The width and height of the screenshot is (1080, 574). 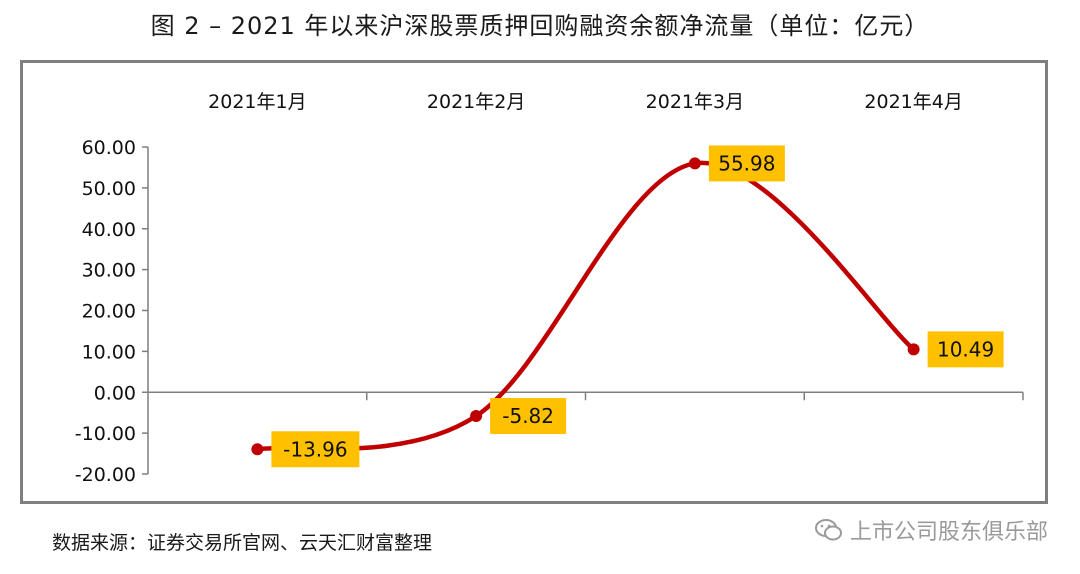 I want to click on data-label: -5.82, so click(x=528, y=416).